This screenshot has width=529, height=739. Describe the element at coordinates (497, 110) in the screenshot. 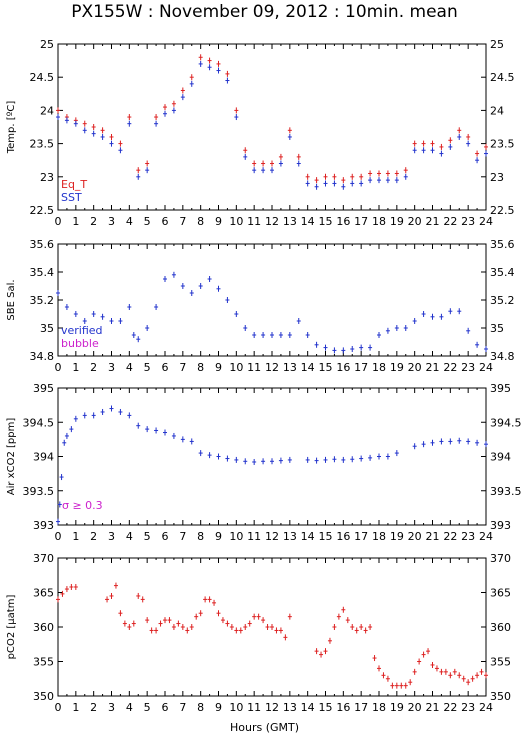

I see `y-tick-label-right: 24` at that location.